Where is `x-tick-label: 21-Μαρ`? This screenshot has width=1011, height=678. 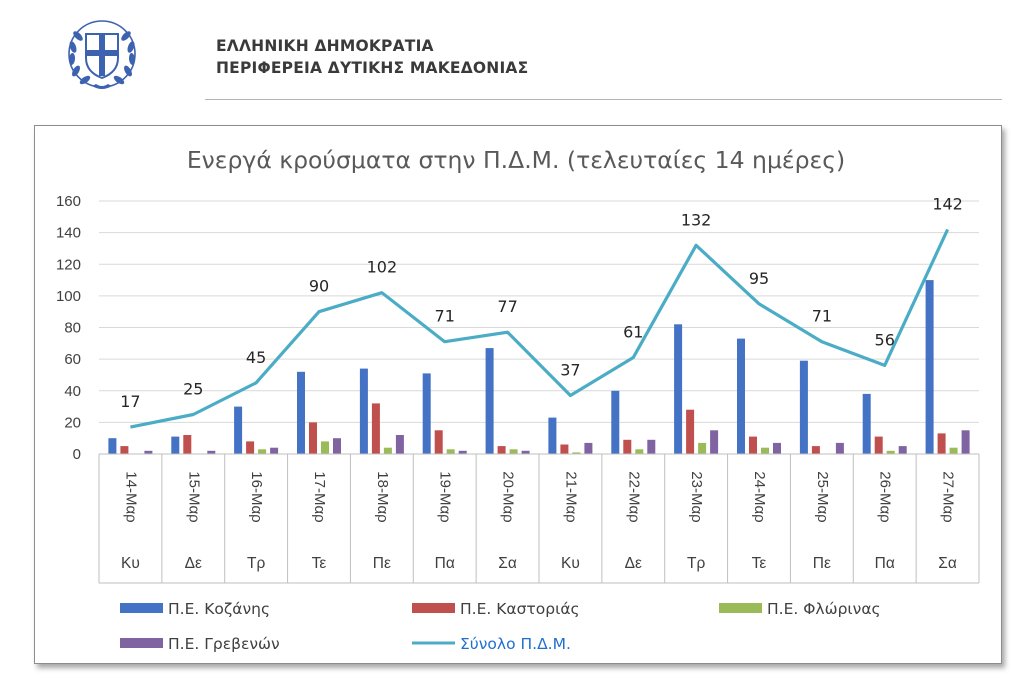
x-tick-label: 21-Μαρ is located at coordinates (570, 496).